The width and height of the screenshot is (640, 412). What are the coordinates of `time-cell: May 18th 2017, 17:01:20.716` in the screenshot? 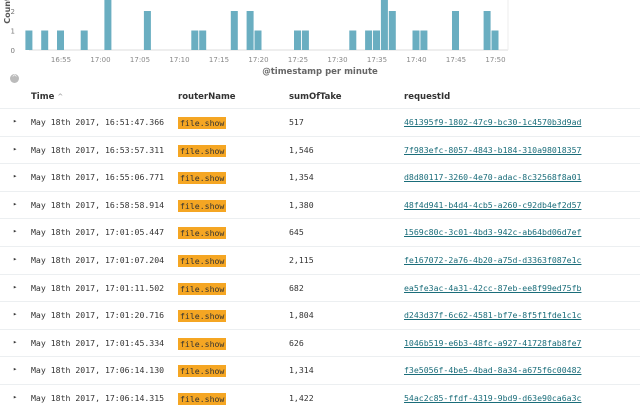 It's located at (98, 315).